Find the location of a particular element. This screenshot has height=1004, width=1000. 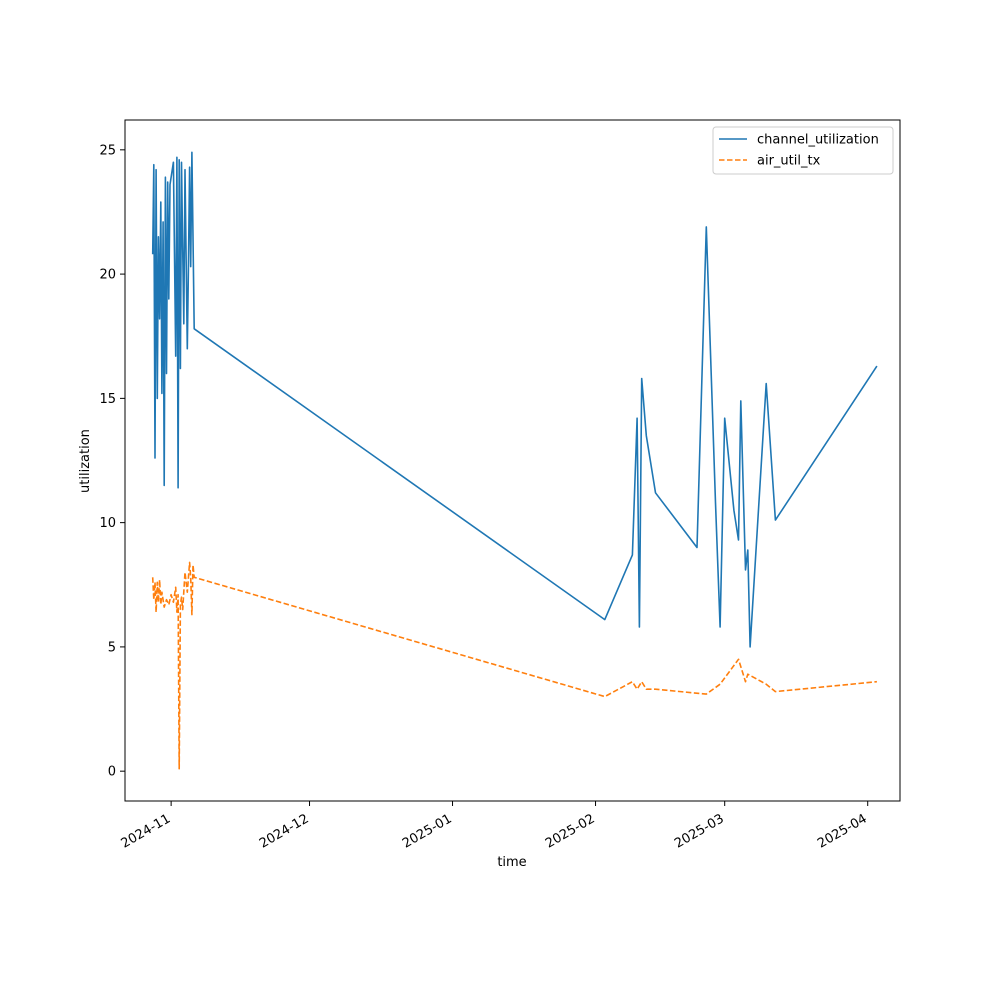

legend-label: air_util_tx is located at coordinates (789, 161).